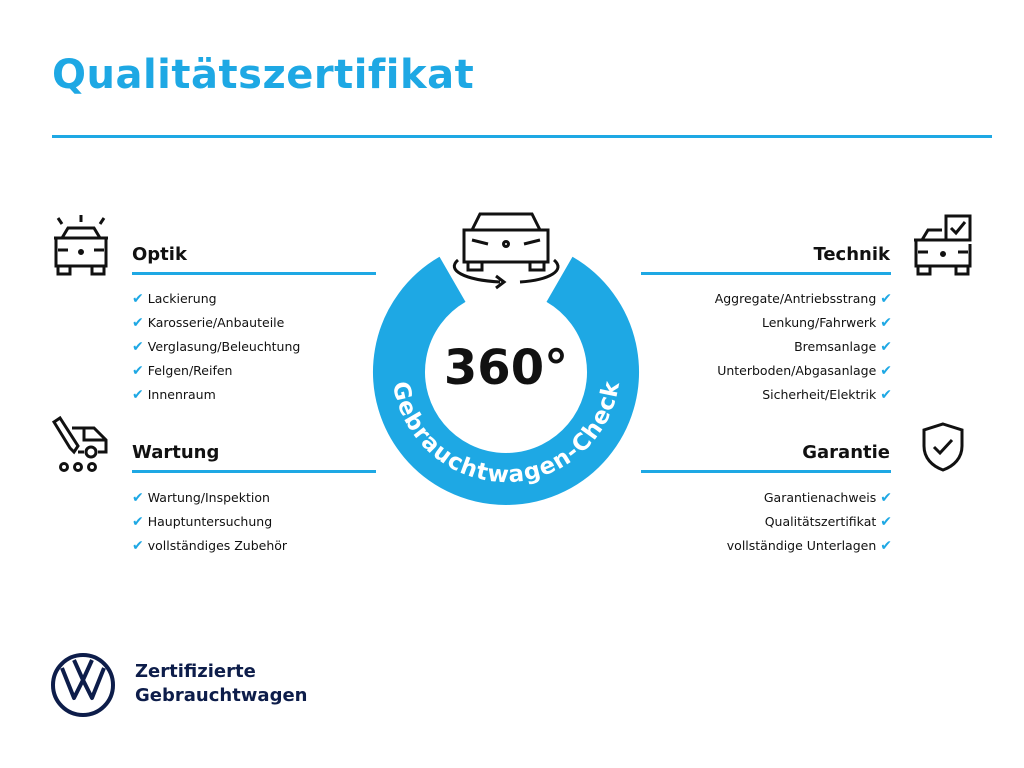 The image size is (1024, 768). What do you see at coordinates (827, 395) in the screenshot?
I see `list-item: Sicherheit/Elektrik ✔` at bounding box center [827, 395].